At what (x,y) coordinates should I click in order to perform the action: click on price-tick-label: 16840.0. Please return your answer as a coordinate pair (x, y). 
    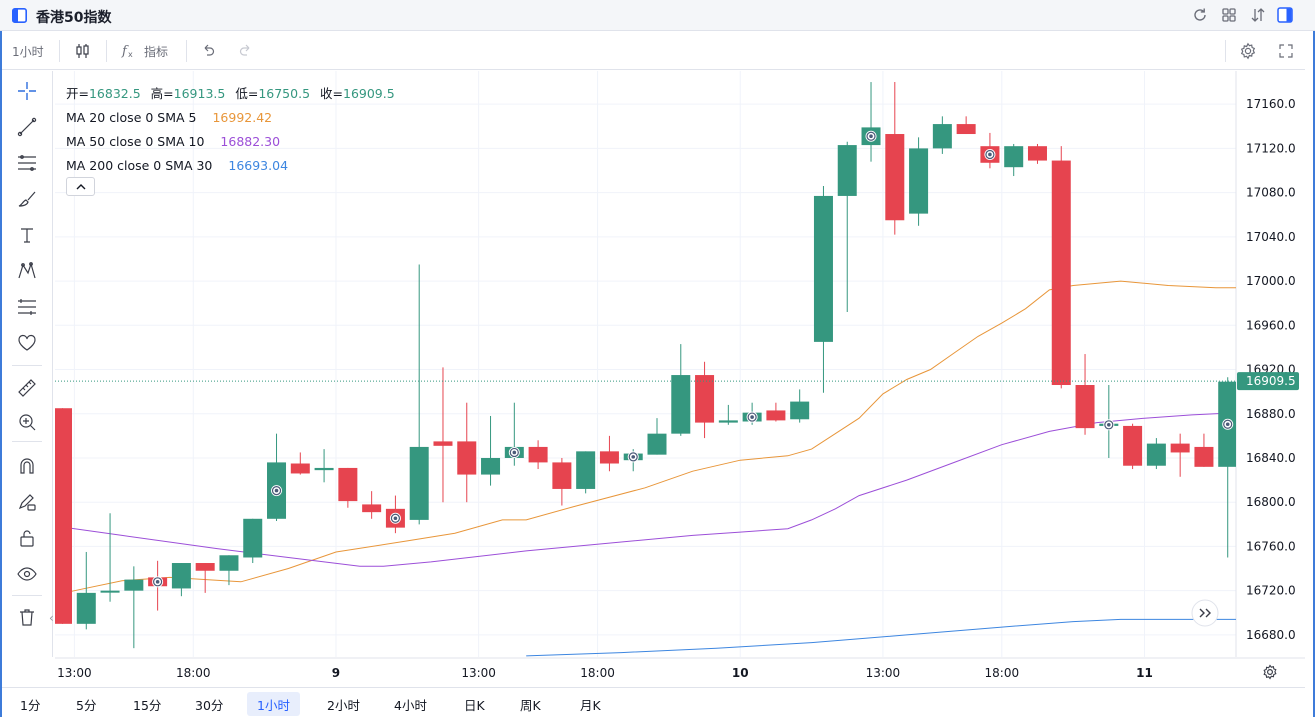
    Looking at the image, I should click on (1271, 458).